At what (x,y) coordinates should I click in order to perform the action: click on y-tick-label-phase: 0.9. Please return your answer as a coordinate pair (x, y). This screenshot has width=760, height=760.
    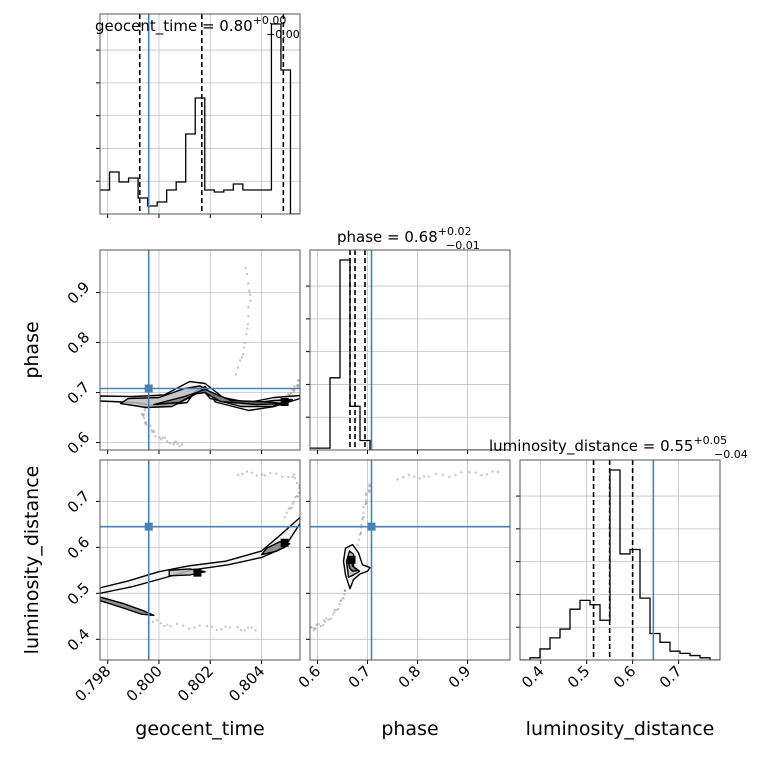
    Looking at the image, I should click on (79, 293).